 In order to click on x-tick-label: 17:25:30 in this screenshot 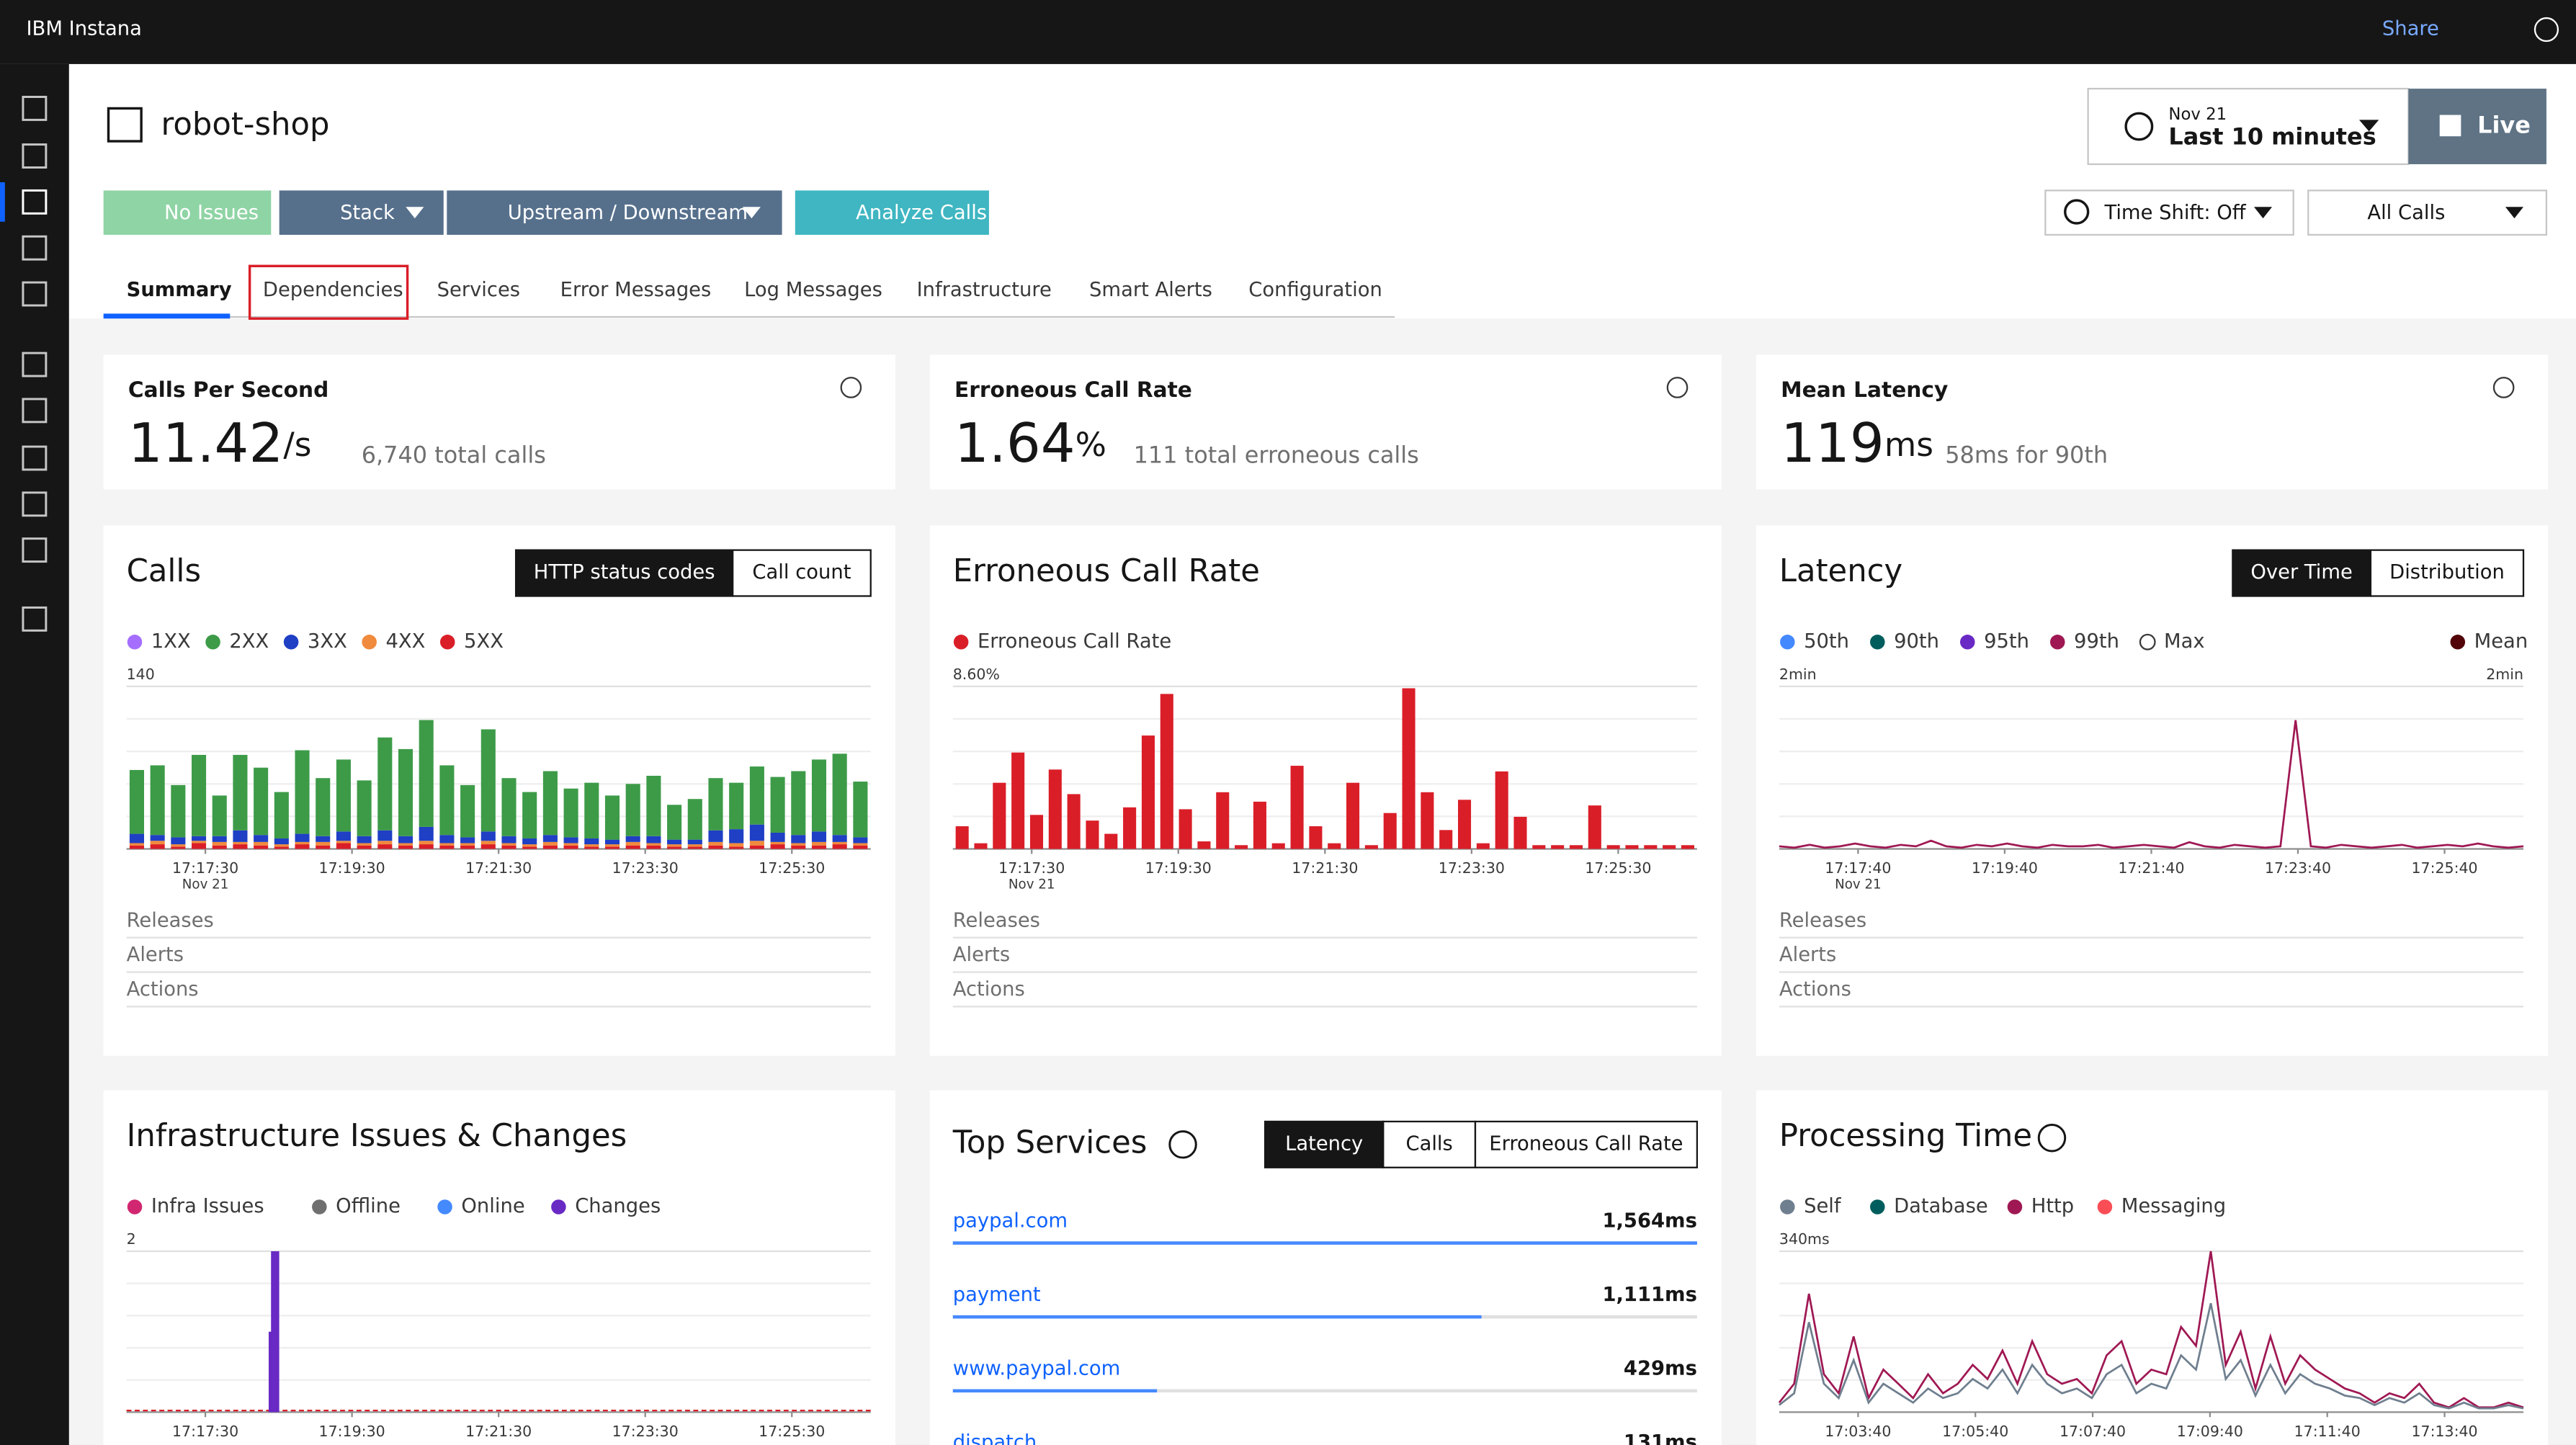, I will do `click(1618, 868)`.